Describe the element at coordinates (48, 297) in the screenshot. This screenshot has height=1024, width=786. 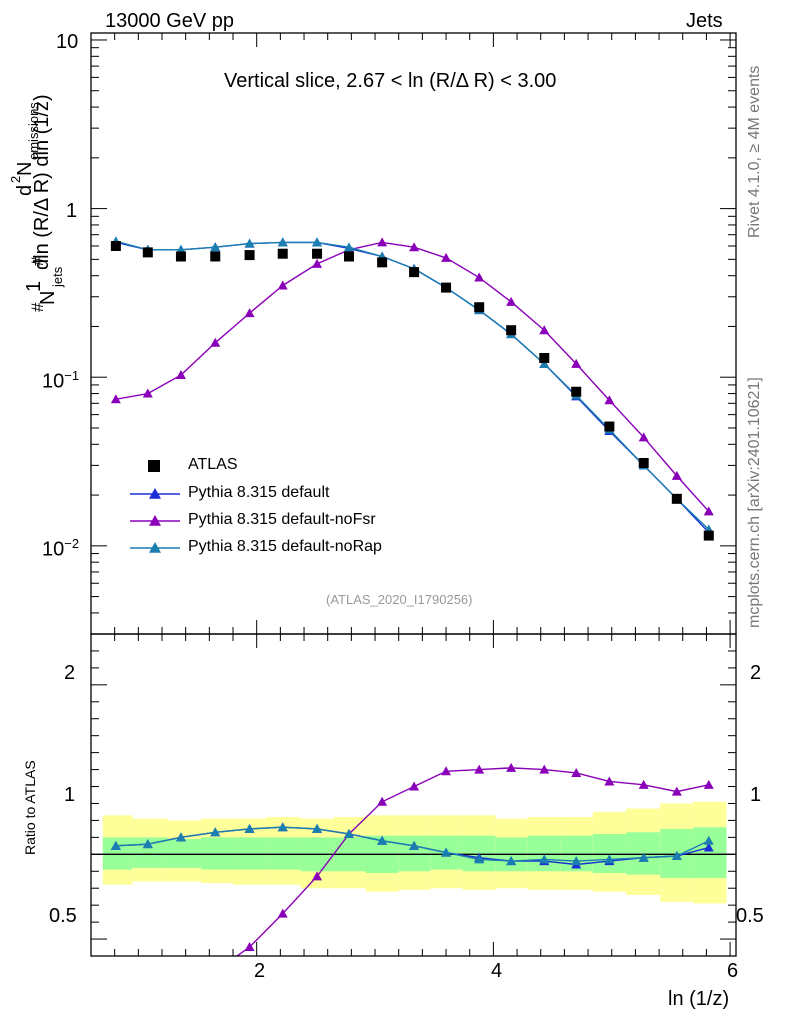
I see `y-label-njets: N` at that location.